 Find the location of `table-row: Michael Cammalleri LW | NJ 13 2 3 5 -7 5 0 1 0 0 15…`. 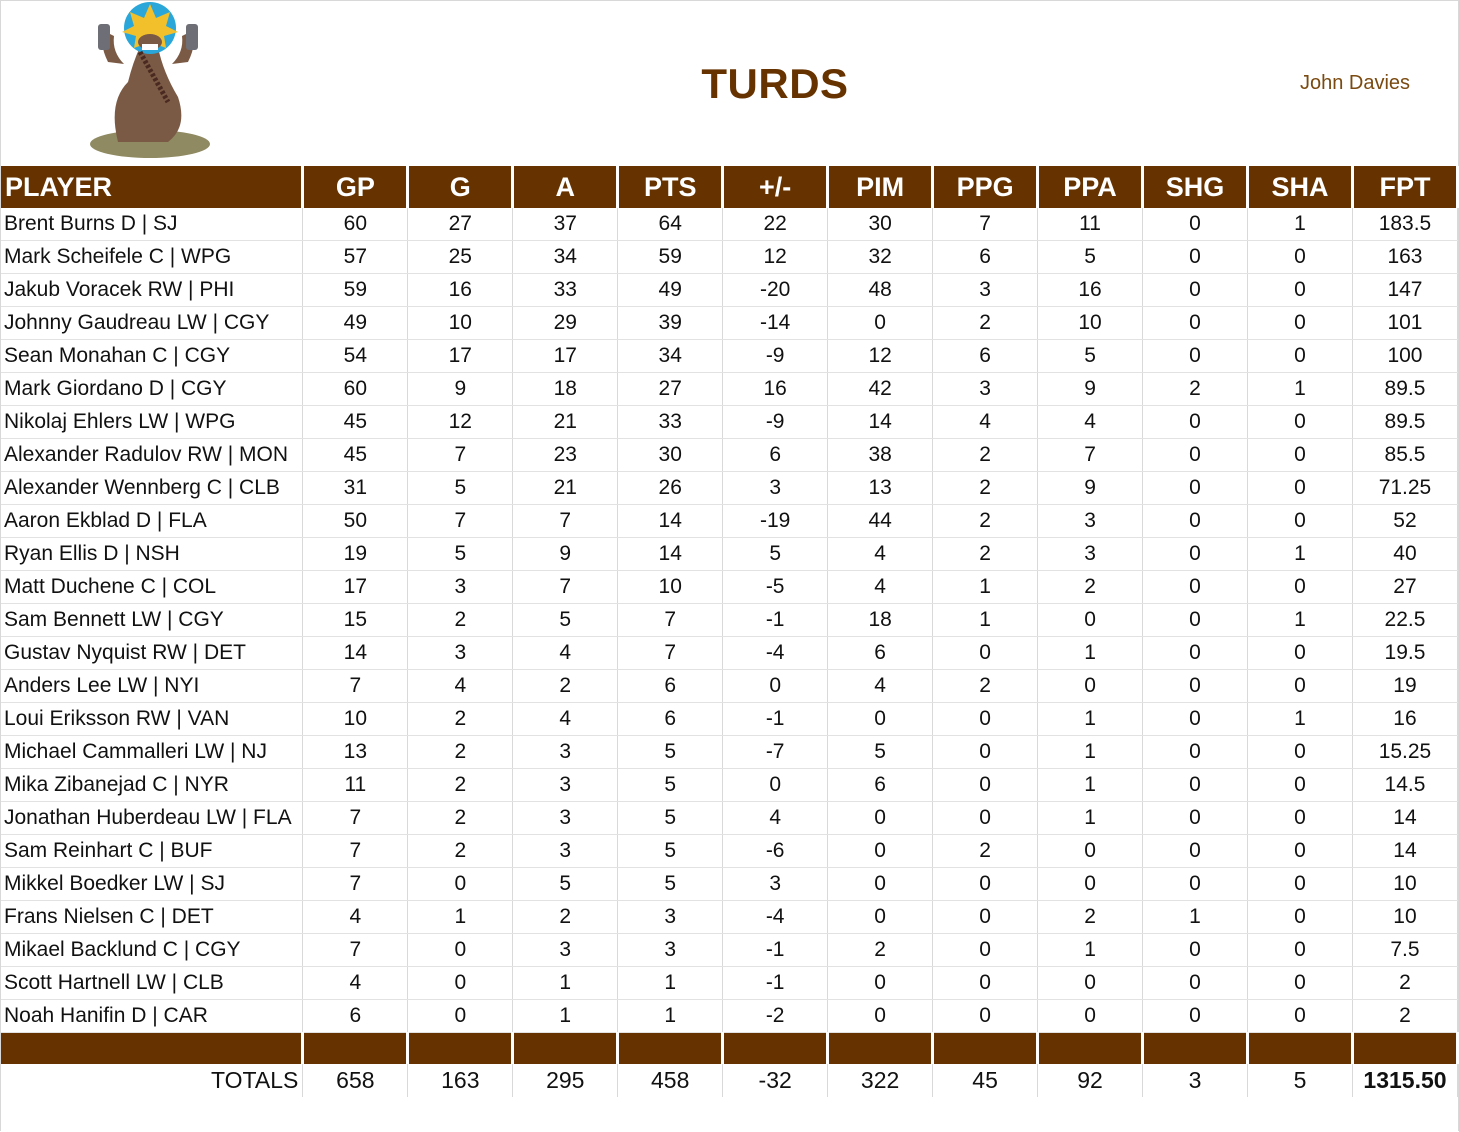

table-row: Michael Cammalleri LW | NJ 13 2 3 5 -7 5 0 1 0 0 15… is located at coordinates (730, 752).